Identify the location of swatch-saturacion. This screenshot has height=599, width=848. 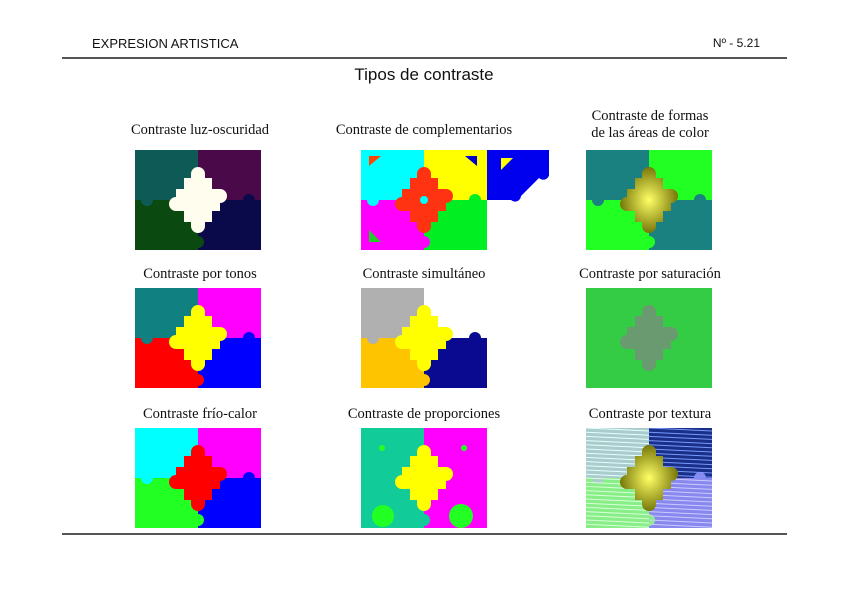
(649, 338).